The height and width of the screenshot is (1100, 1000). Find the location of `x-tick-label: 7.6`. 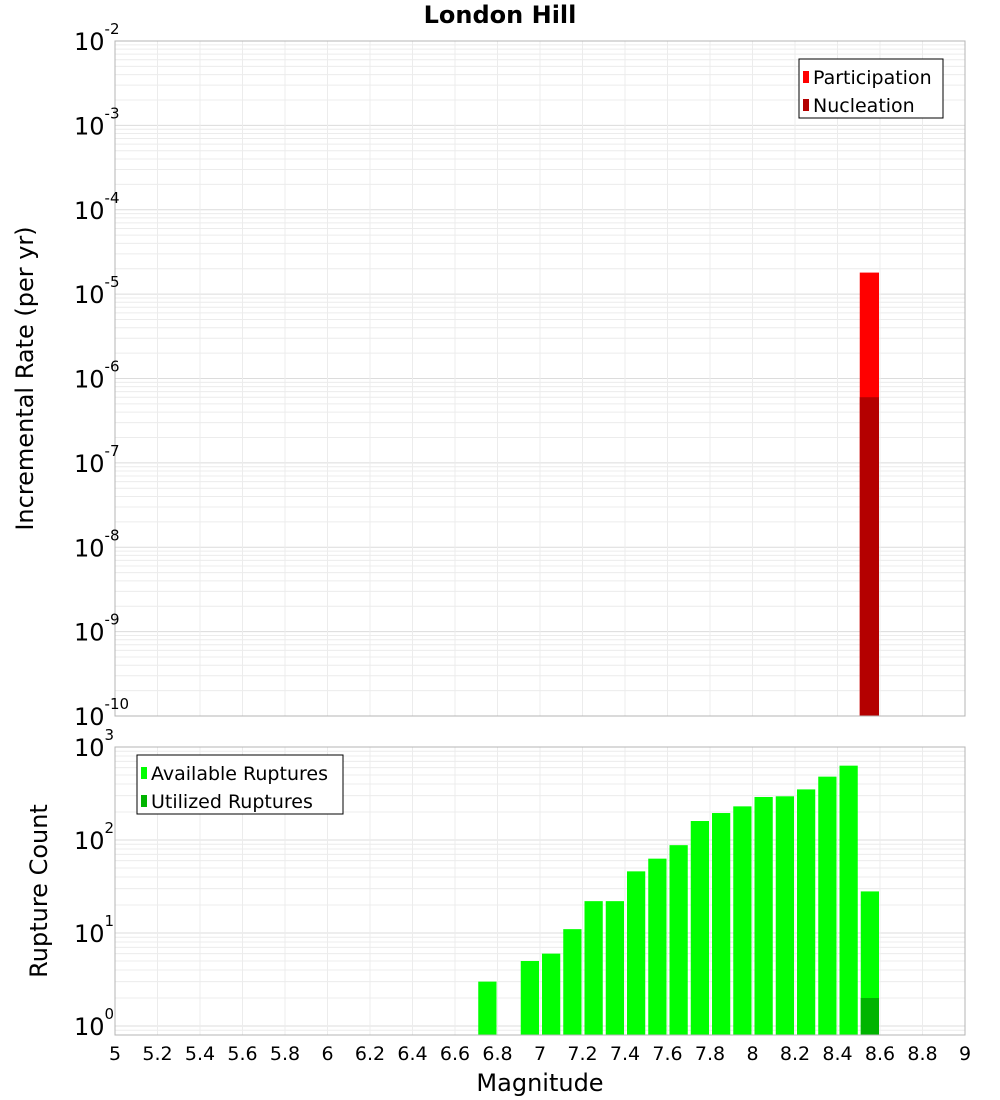

x-tick-label: 7.6 is located at coordinates (667, 1054).